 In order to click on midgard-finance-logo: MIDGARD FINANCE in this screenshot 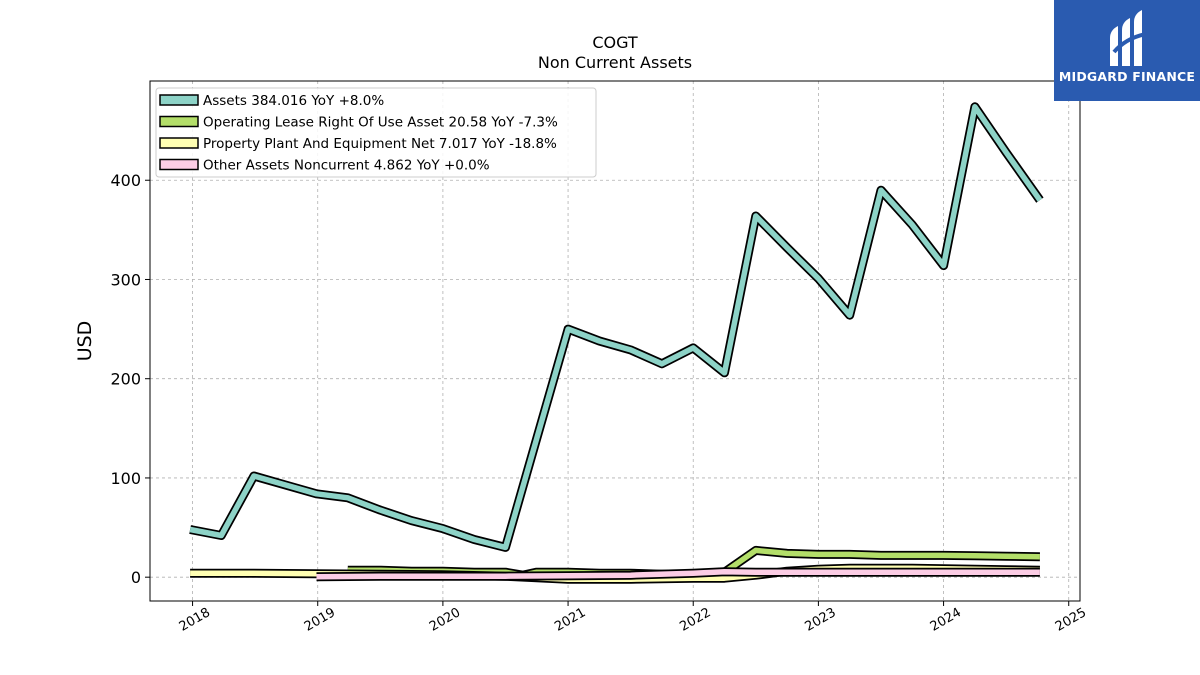, I will do `click(1127, 50)`.